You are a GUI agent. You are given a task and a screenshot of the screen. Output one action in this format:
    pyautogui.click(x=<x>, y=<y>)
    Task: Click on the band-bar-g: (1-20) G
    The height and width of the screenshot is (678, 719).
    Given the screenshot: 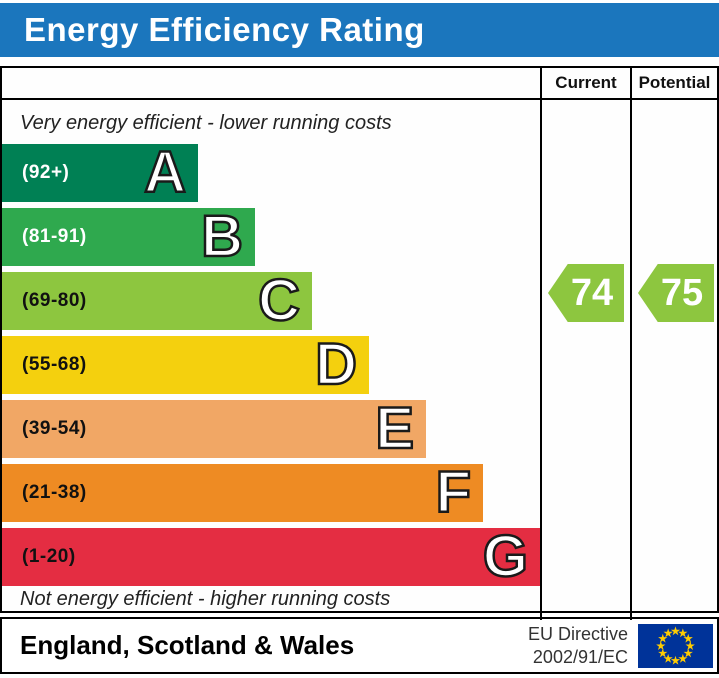 What is the action you would take?
    pyautogui.click(x=271, y=556)
    